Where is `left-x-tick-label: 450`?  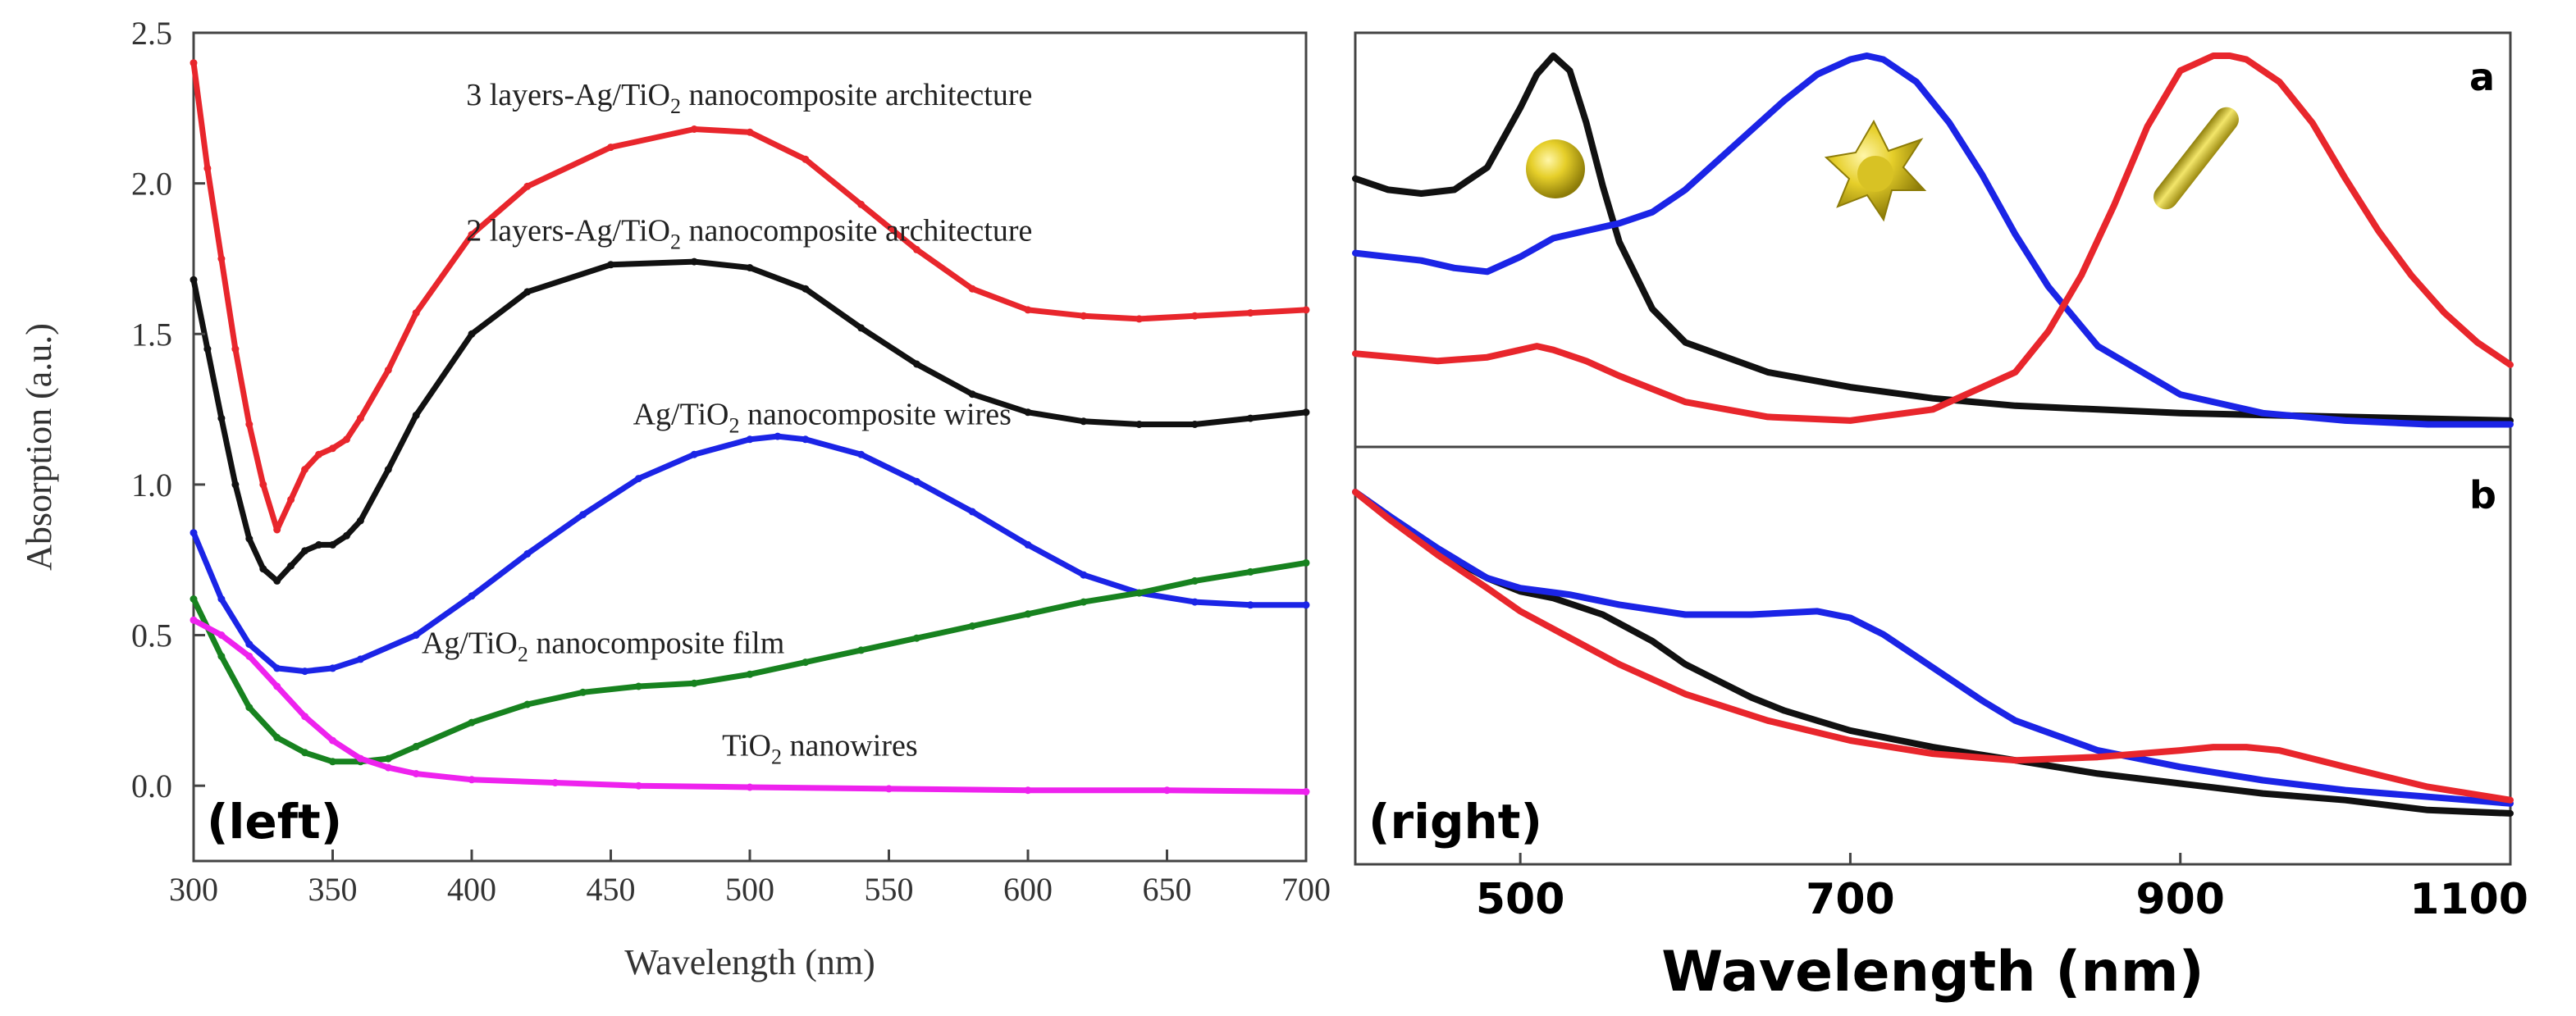 left-x-tick-label: 450 is located at coordinates (612, 889).